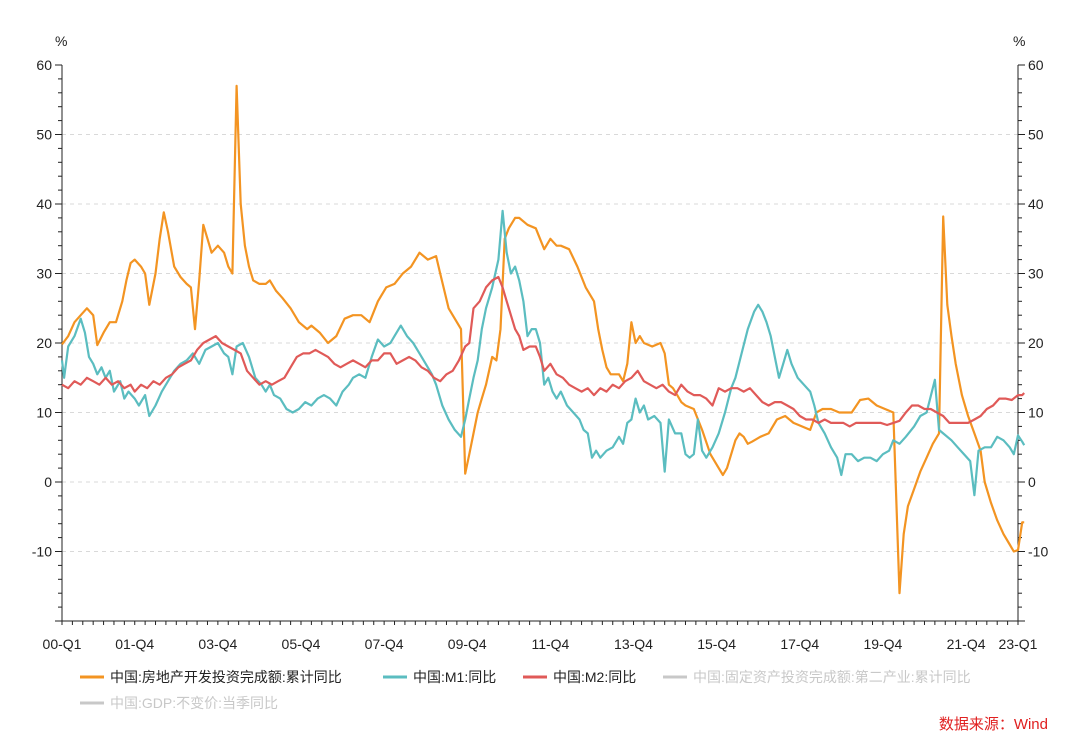  I want to click on y-tick-label-right: 10, so click(1036, 413).